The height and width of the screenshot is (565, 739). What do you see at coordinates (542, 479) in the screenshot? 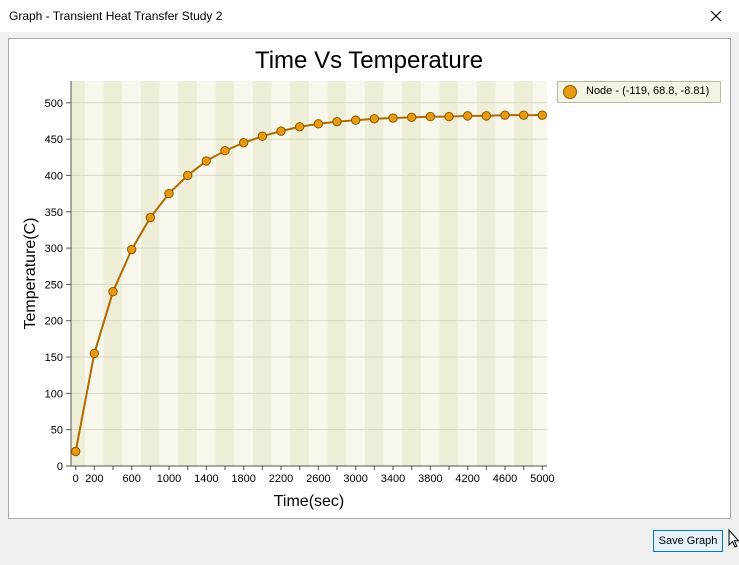
I see `x-tick-label: 5000` at bounding box center [542, 479].